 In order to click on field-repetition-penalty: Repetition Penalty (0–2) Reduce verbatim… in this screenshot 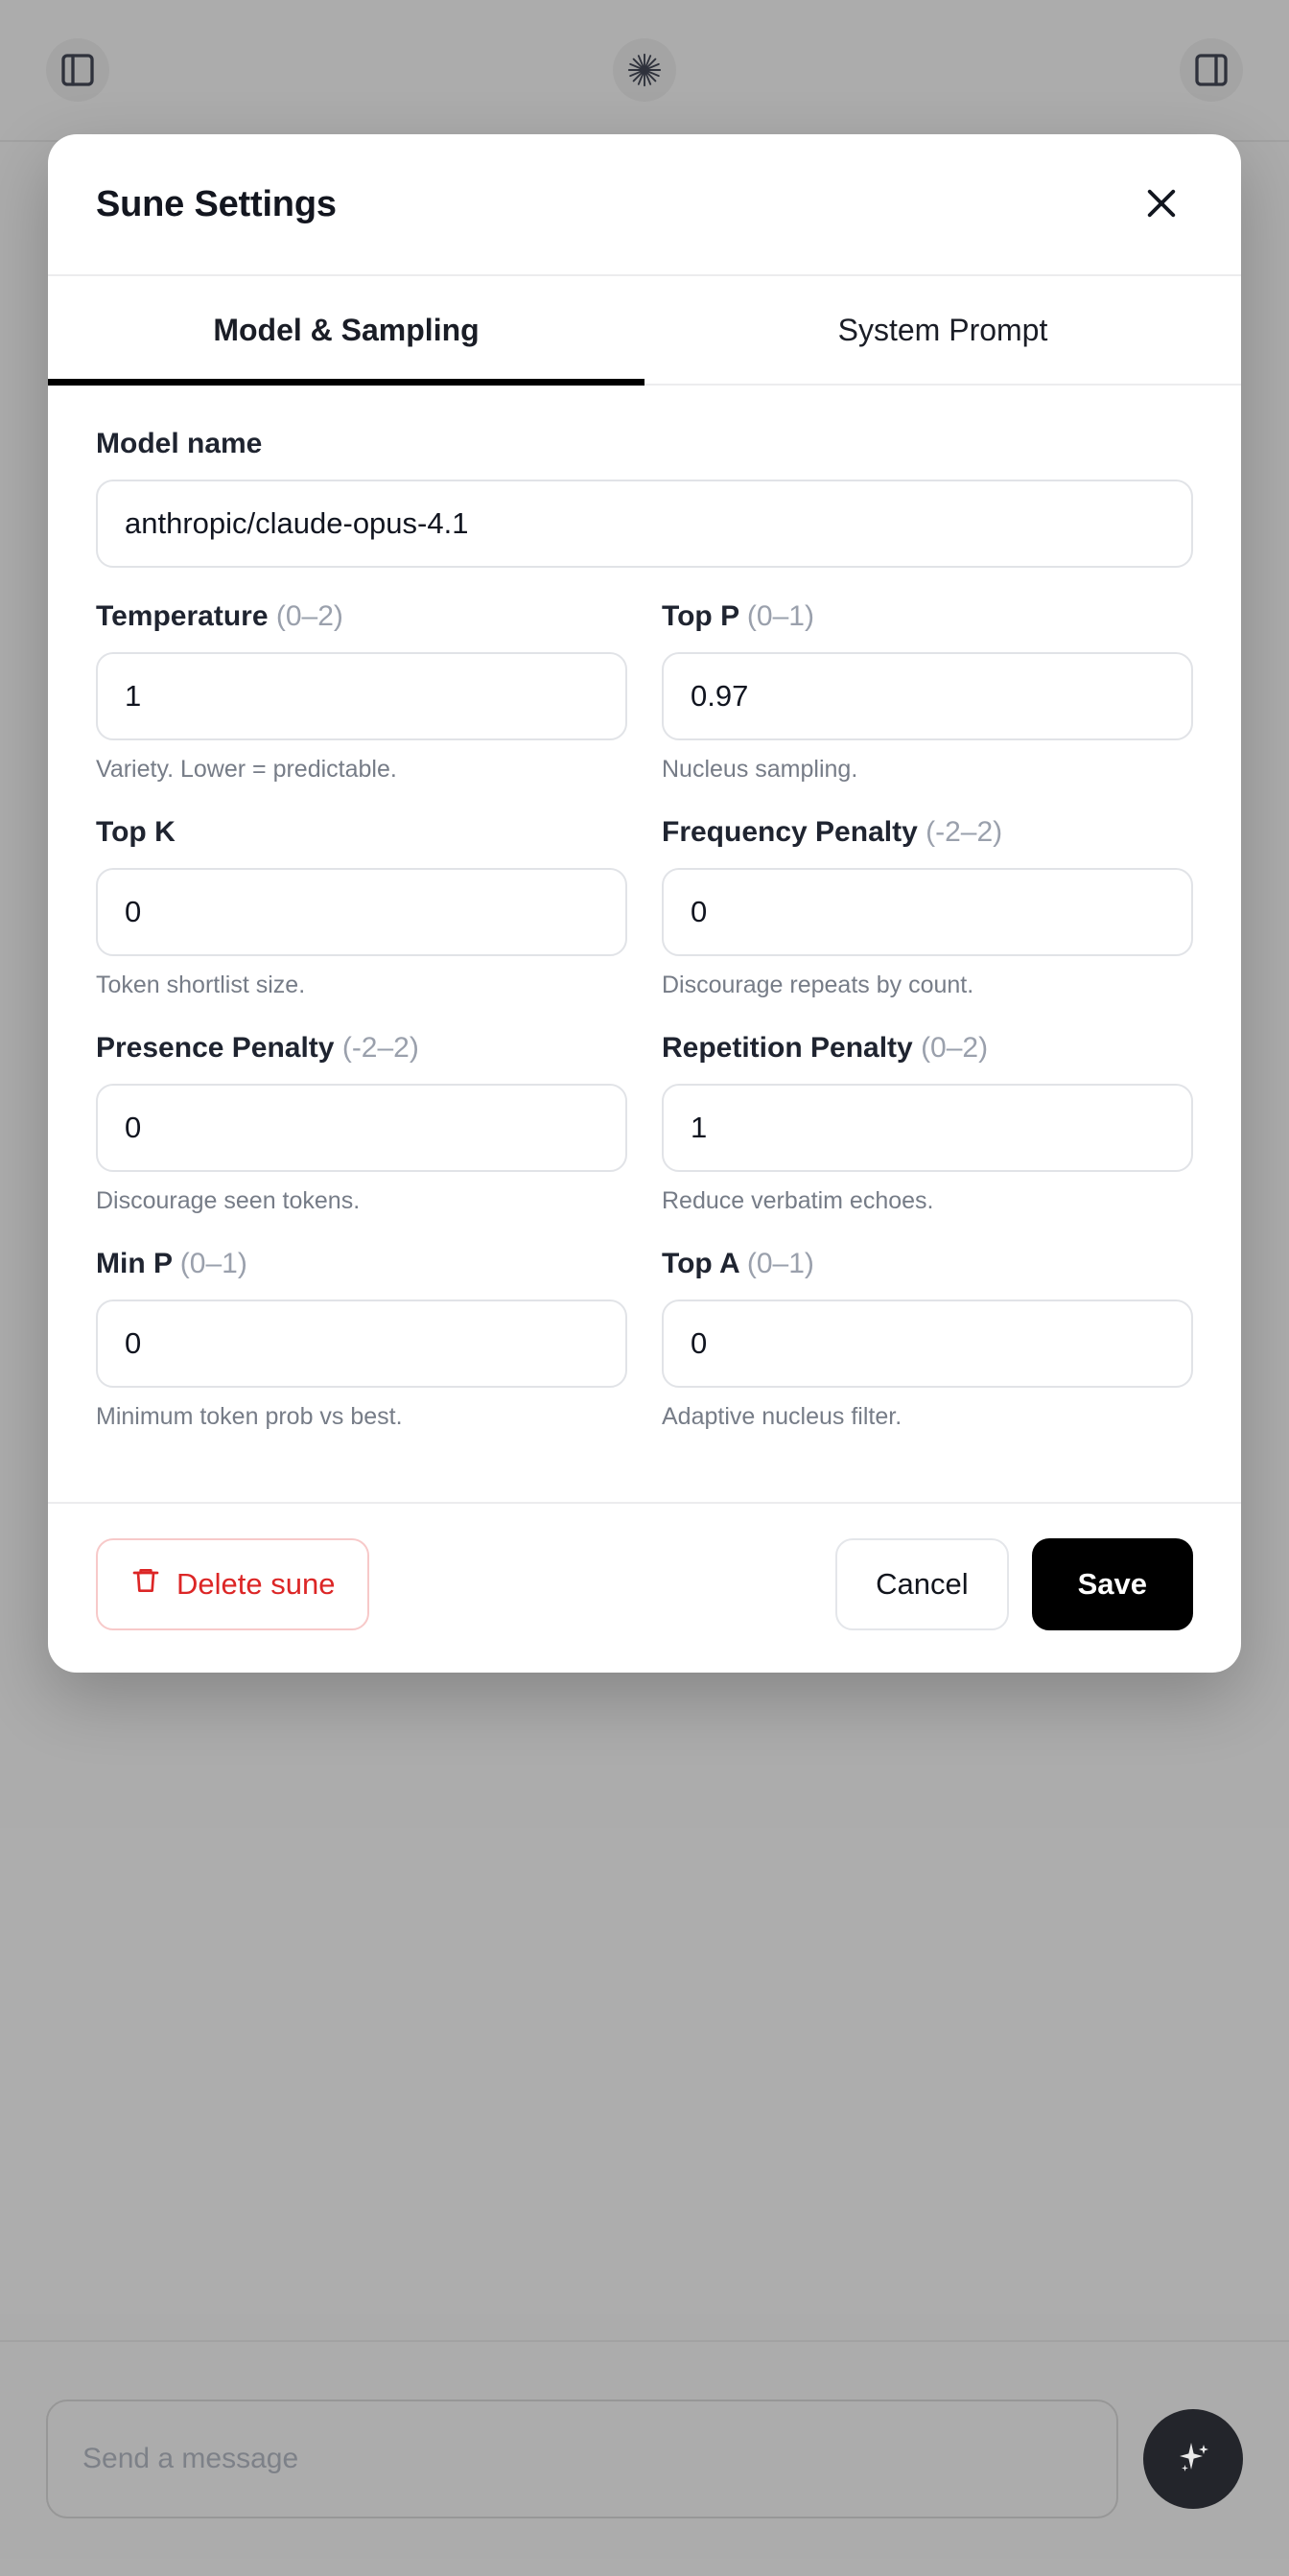, I will do `click(927, 1123)`.